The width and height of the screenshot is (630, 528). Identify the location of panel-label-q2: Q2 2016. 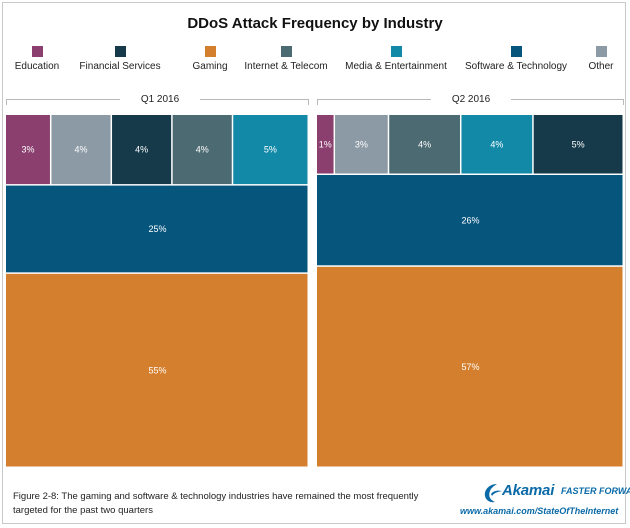
(471, 99).